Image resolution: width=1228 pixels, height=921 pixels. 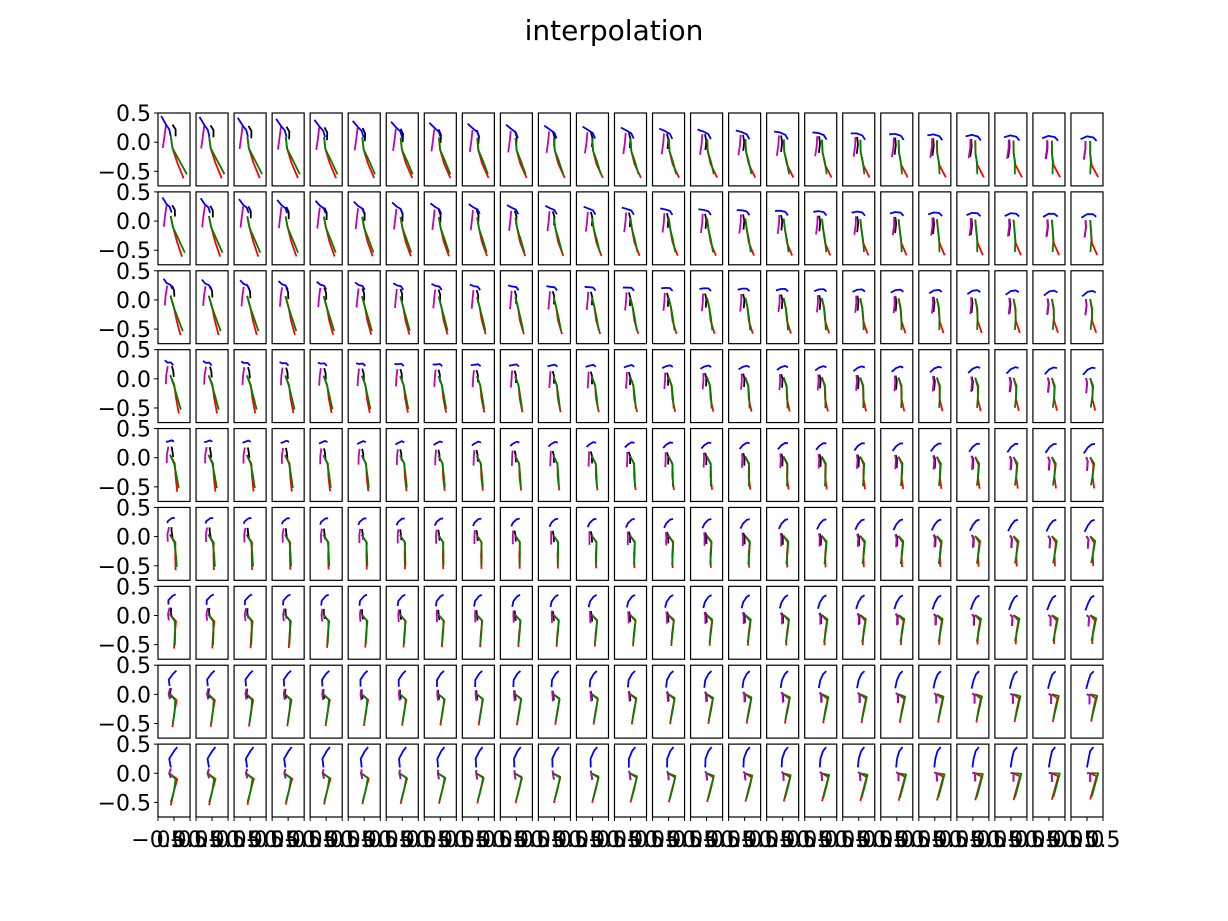 What do you see at coordinates (859, 543) in the screenshot?
I see `subplot-r6-c19` at bounding box center [859, 543].